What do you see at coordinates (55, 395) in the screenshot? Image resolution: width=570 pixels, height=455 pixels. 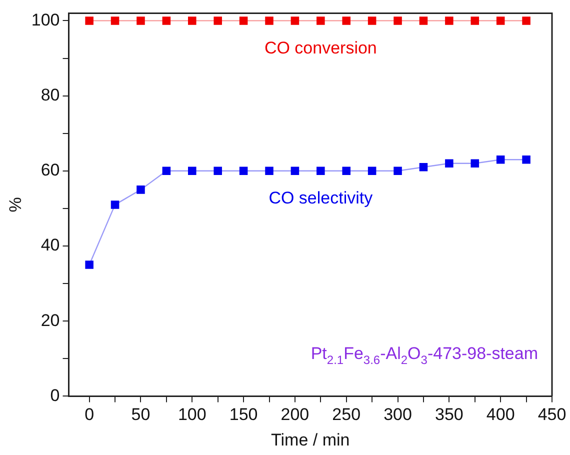 I see `y-tick-label: 0` at bounding box center [55, 395].